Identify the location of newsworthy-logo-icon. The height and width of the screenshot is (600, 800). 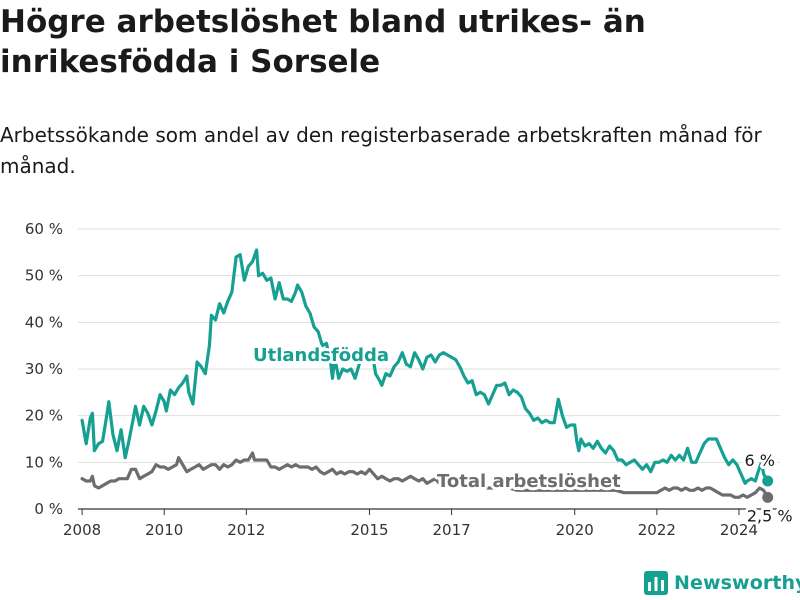
(656, 583).